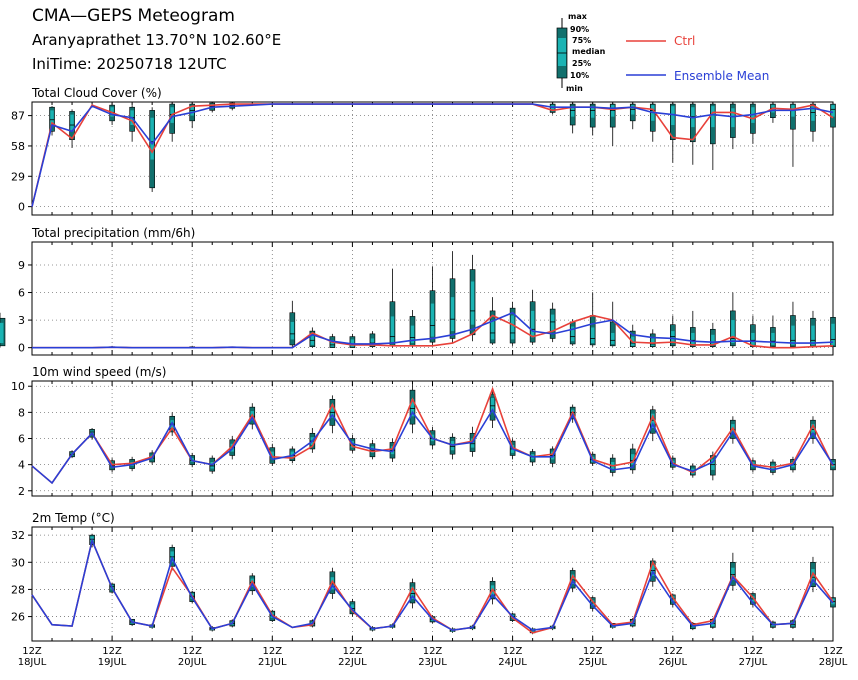  I want to click on location-label: Aranyaprathet 13.70°N 102.60°E, so click(157, 40).